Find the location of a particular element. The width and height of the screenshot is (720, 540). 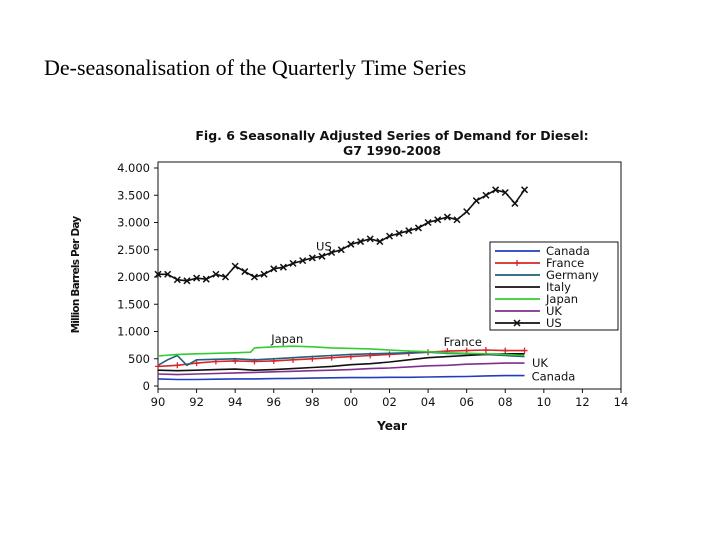

x-tick-label: 14 is located at coordinates (621, 402).